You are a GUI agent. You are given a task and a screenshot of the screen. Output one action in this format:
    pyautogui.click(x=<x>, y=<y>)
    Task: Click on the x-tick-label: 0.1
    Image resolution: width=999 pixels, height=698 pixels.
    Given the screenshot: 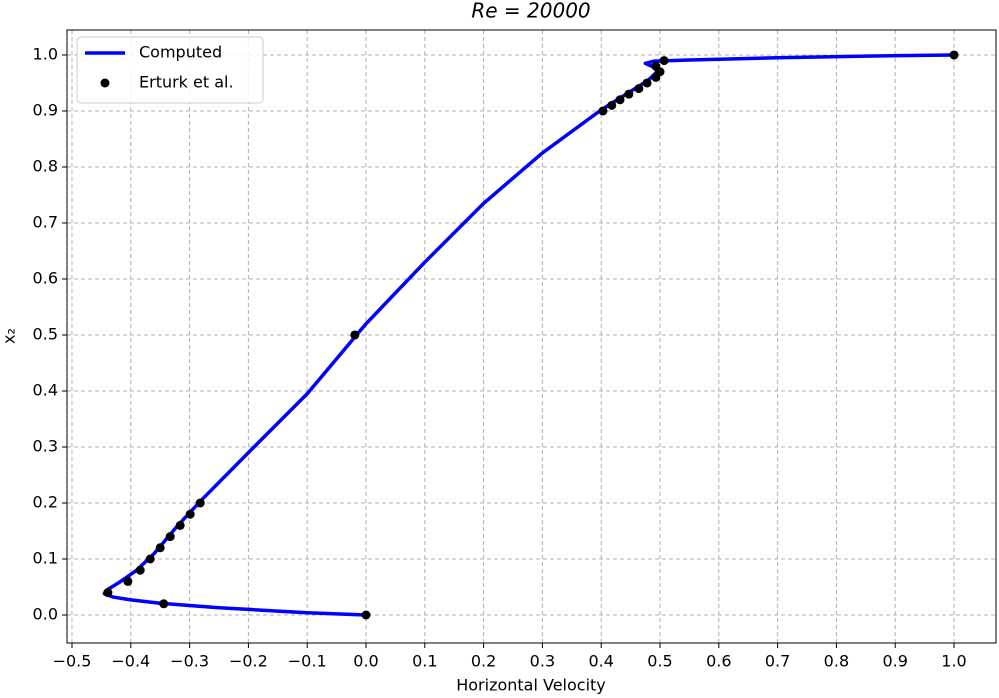 What is the action you would take?
    pyautogui.click(x=424, y=661)
    